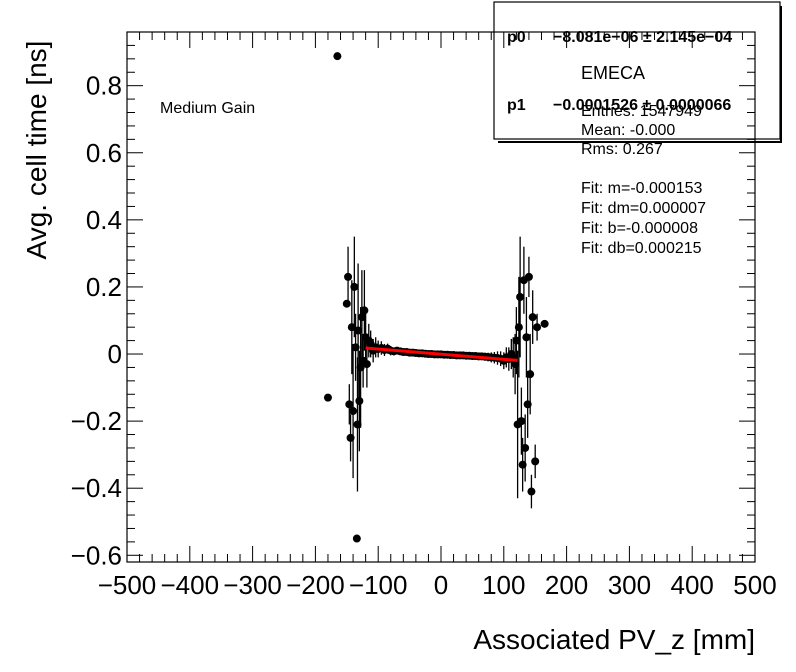 This screenshot has width=796, height=672. I want to click on y-tick-label: 0.8, so click(104, 86).